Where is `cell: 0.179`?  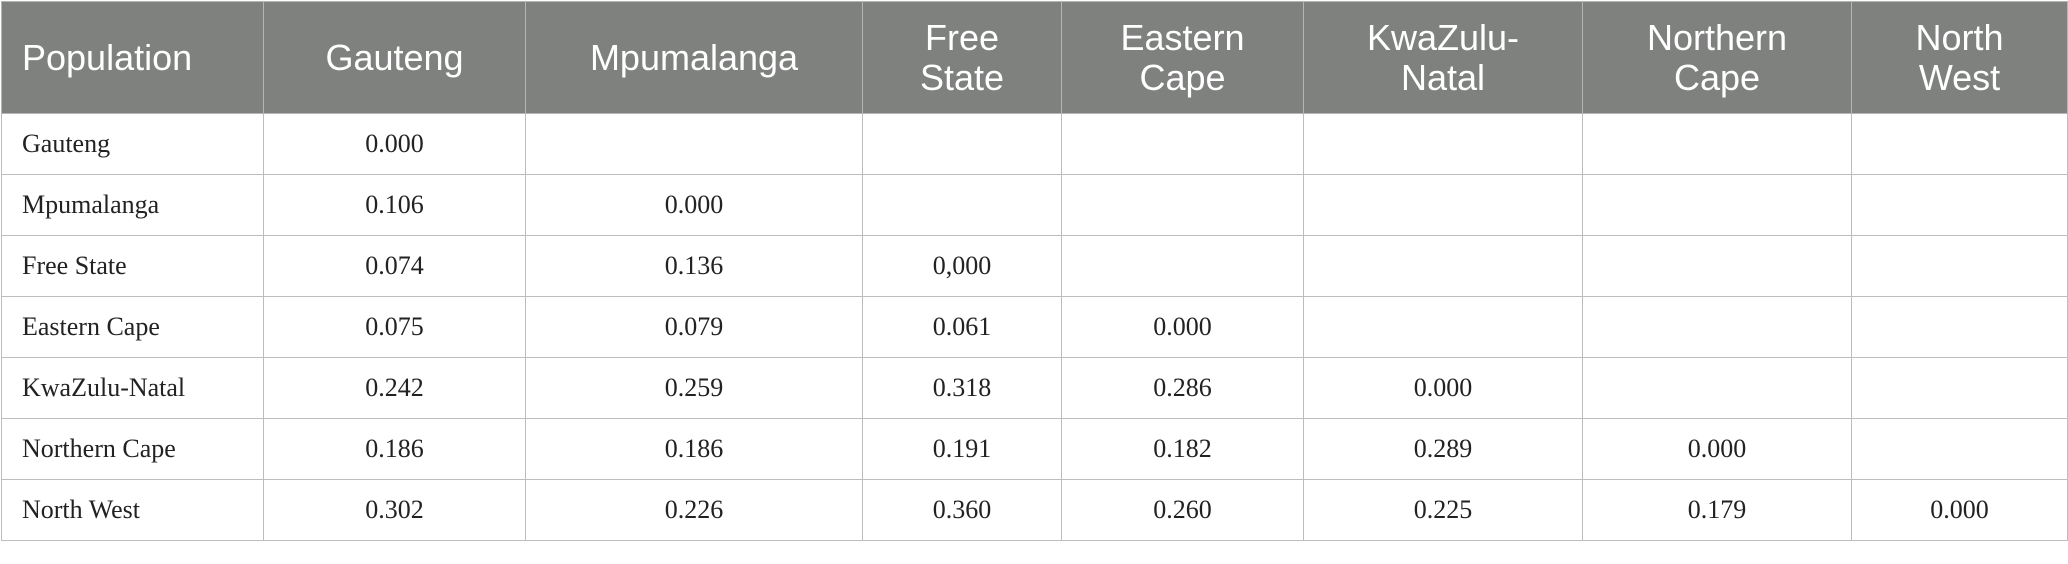 cell: 0.179 is located at coordinates (1717, 510).